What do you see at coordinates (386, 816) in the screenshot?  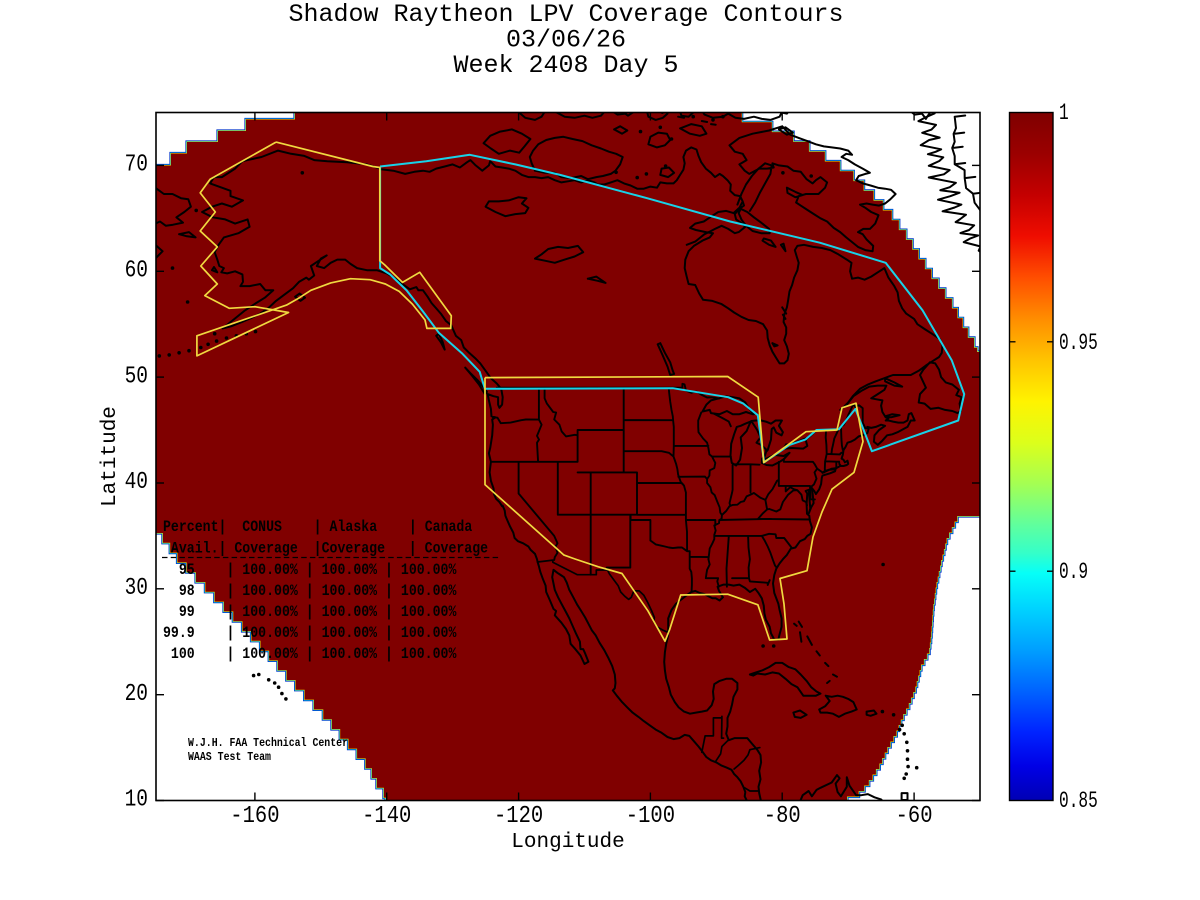 I see `svg-text: -140` at bounding box center [386, 816].